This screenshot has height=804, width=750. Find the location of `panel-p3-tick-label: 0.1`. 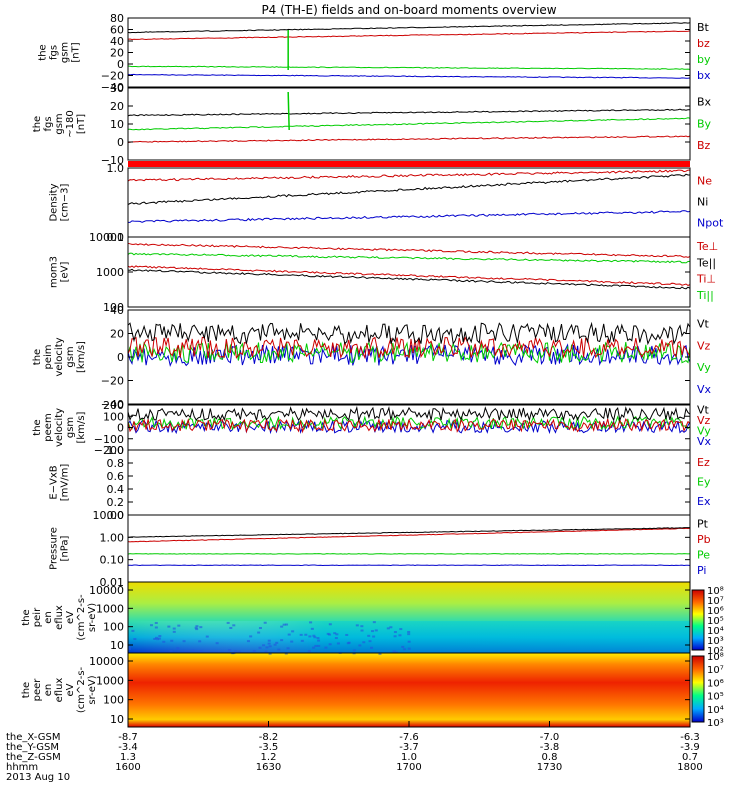

panel-p3-tick-label: 0.1 is located at coordinates (116, 237).